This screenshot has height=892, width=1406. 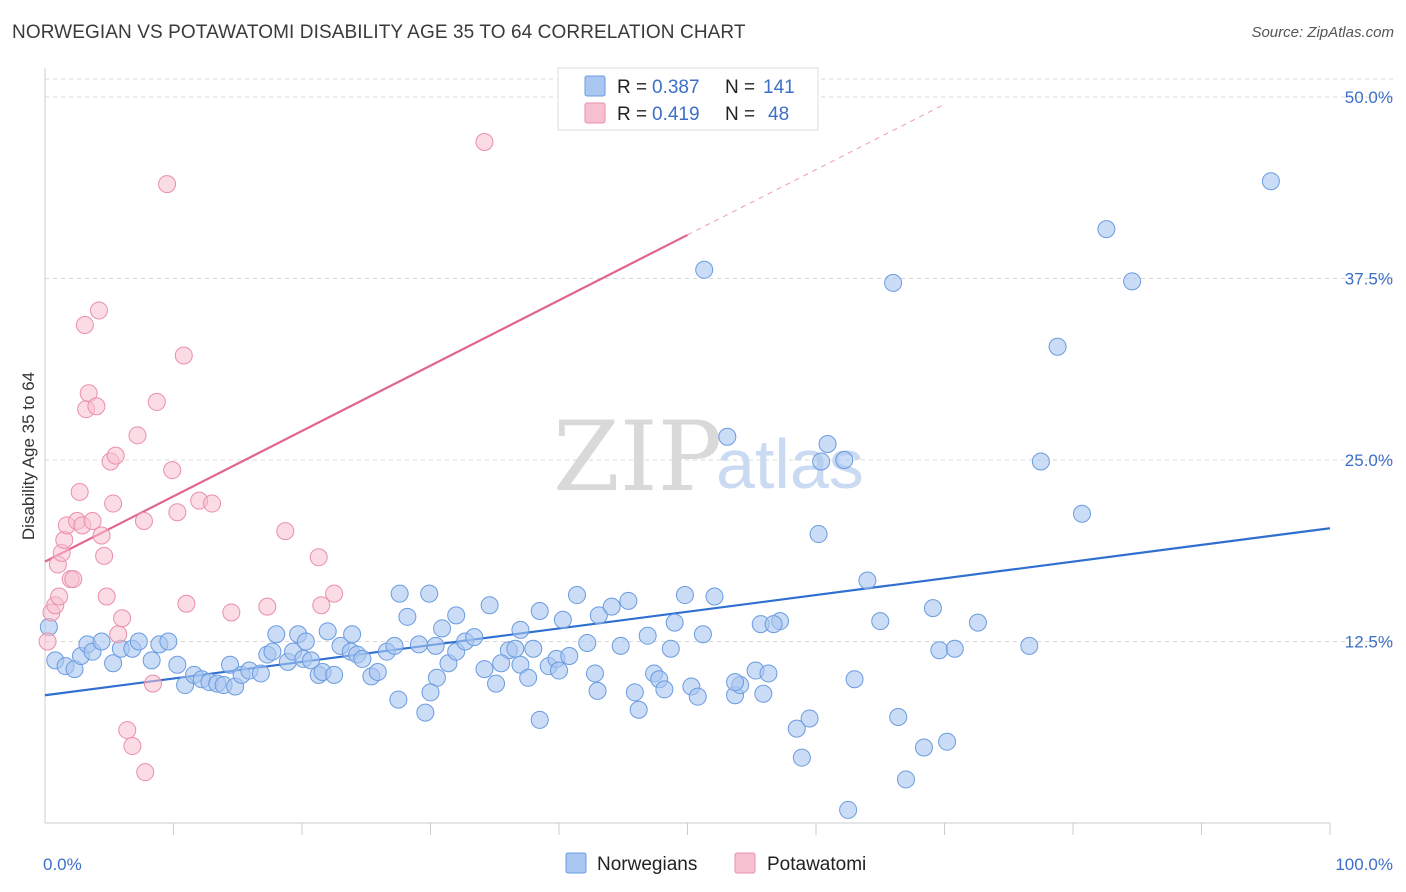 I want to click on trend-line-potawatomi-extension, so click(x=816, y=169).